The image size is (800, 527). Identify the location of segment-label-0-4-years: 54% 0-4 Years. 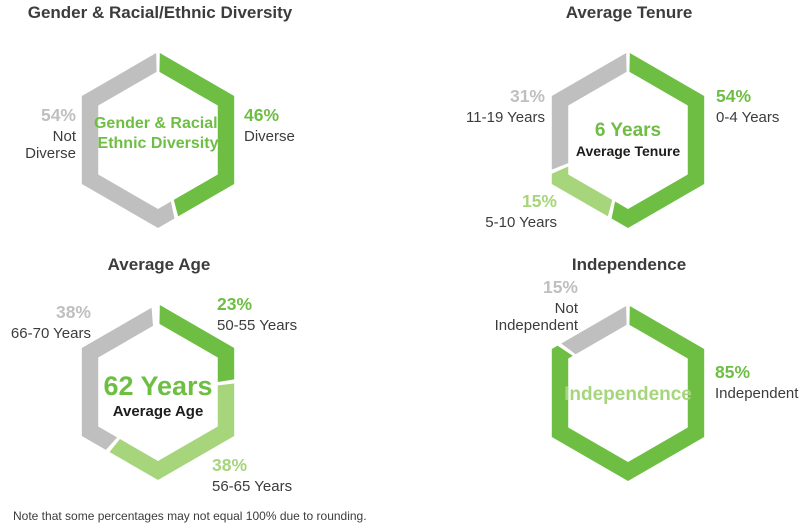
(747, 106).